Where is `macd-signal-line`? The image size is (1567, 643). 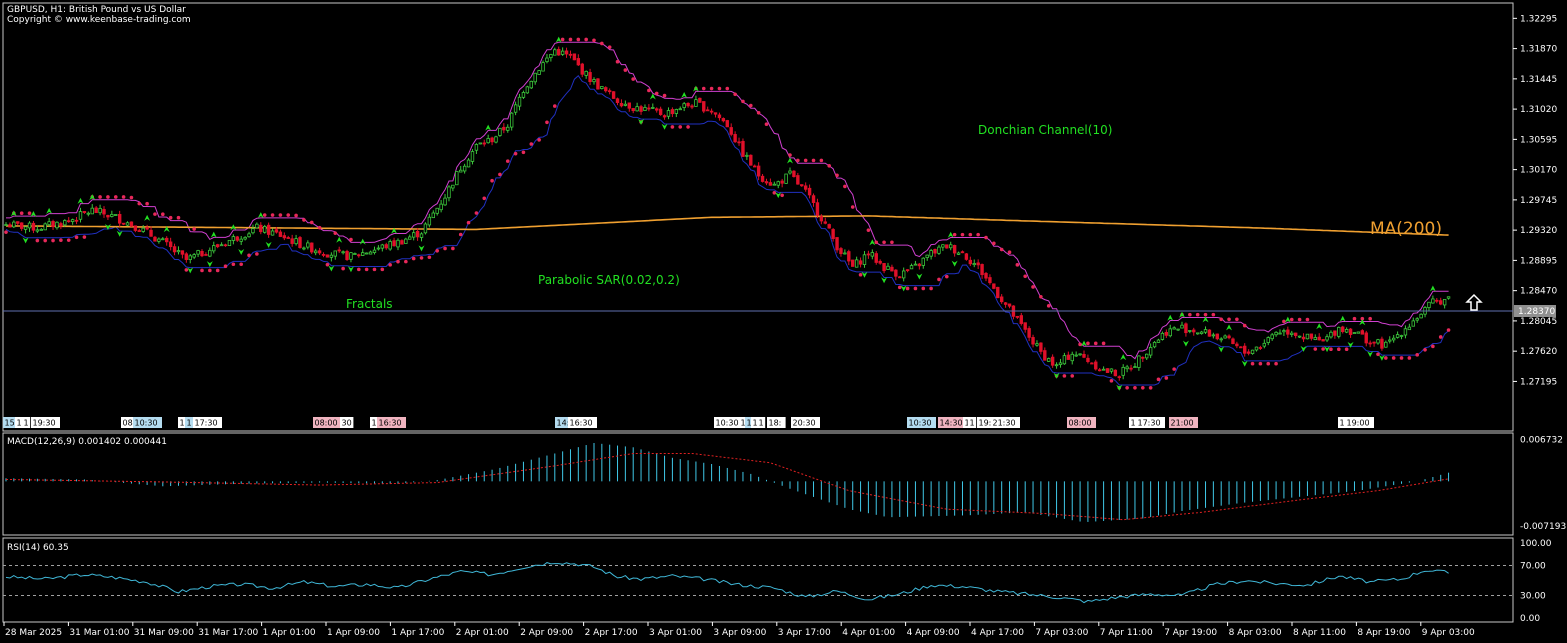
macd-signal-line is located at coordinates (727, 487).